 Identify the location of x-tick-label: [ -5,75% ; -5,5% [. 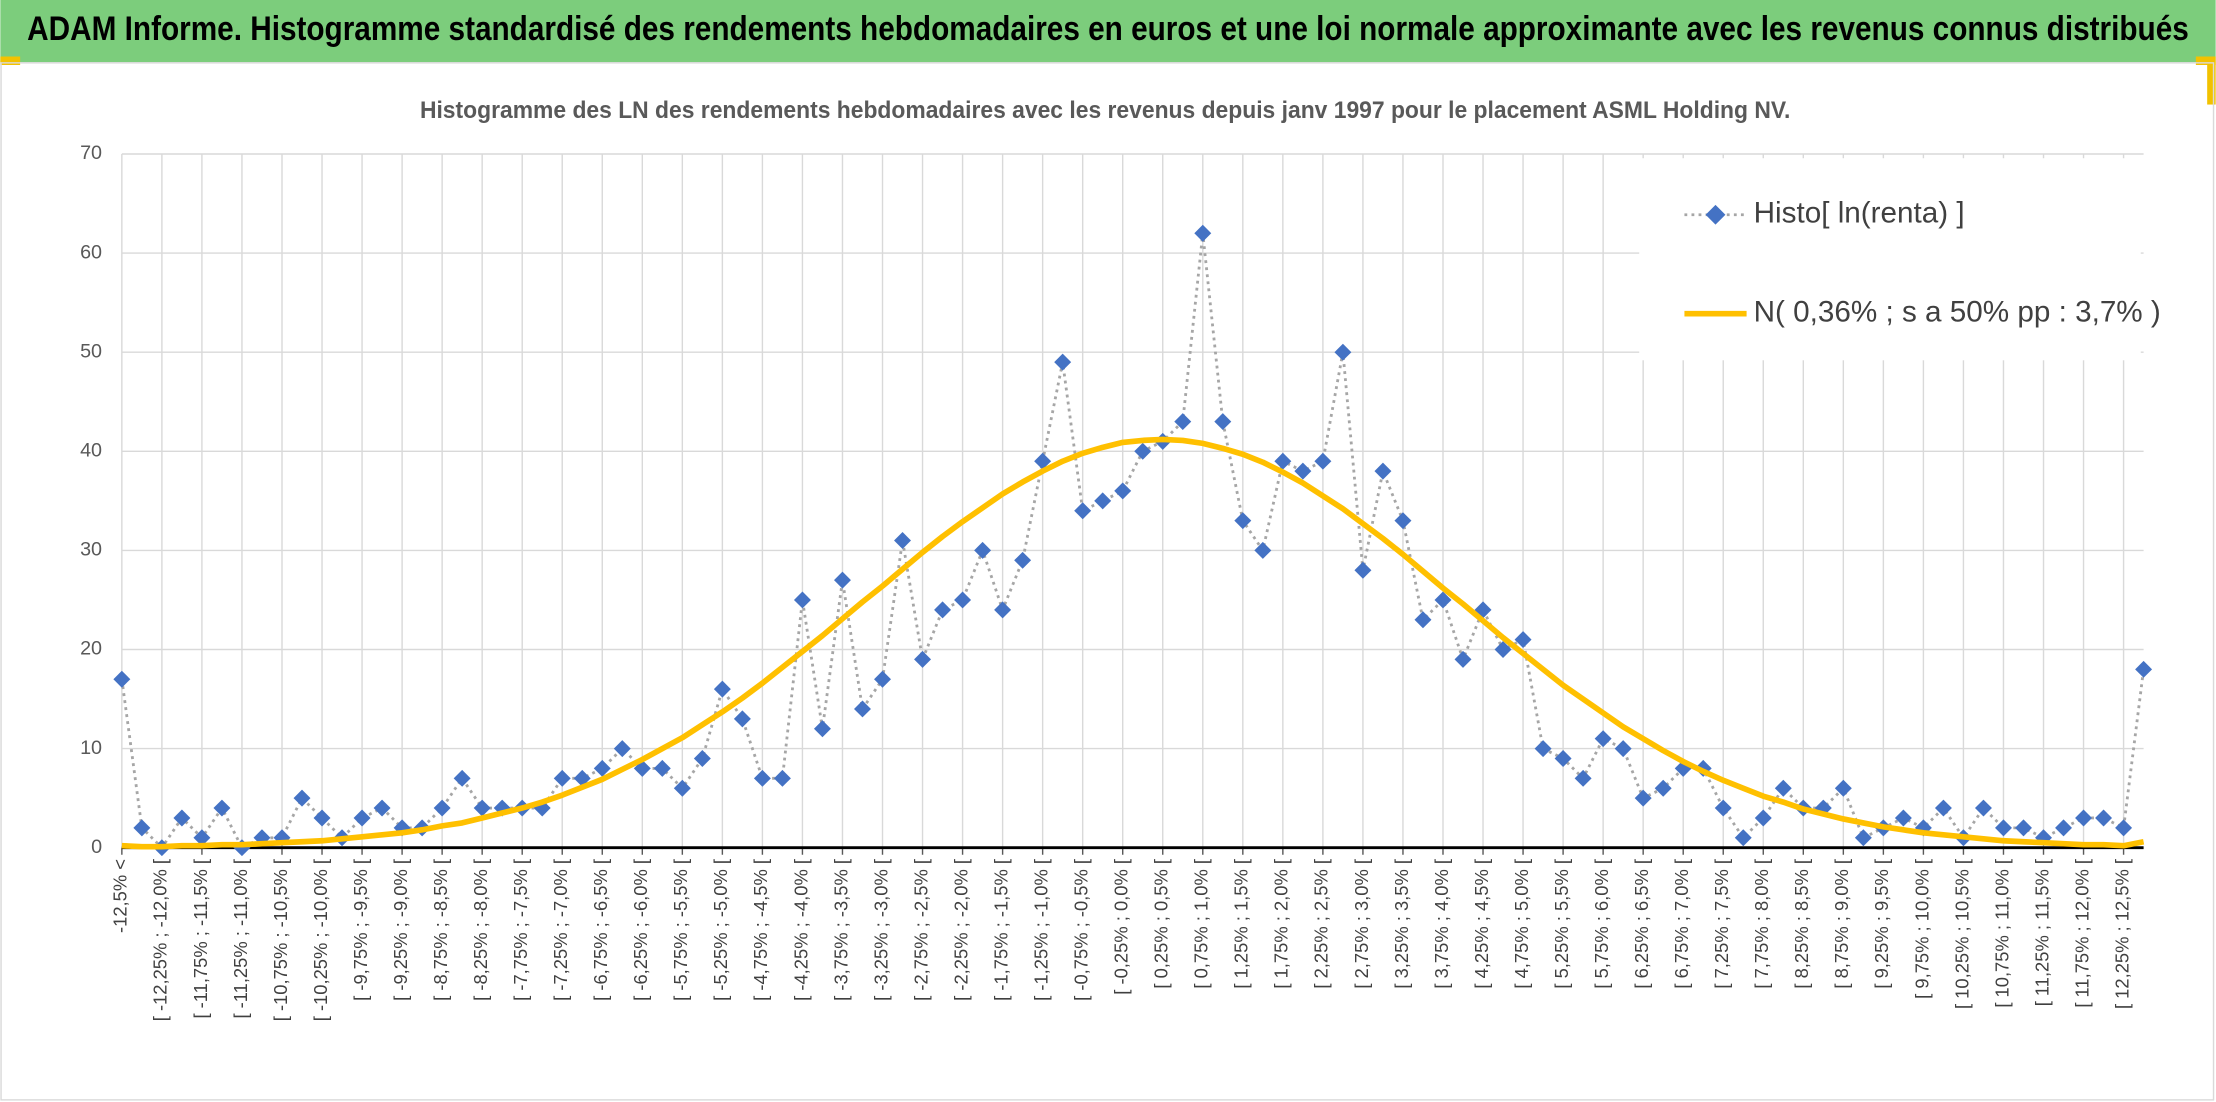
(680, 930).